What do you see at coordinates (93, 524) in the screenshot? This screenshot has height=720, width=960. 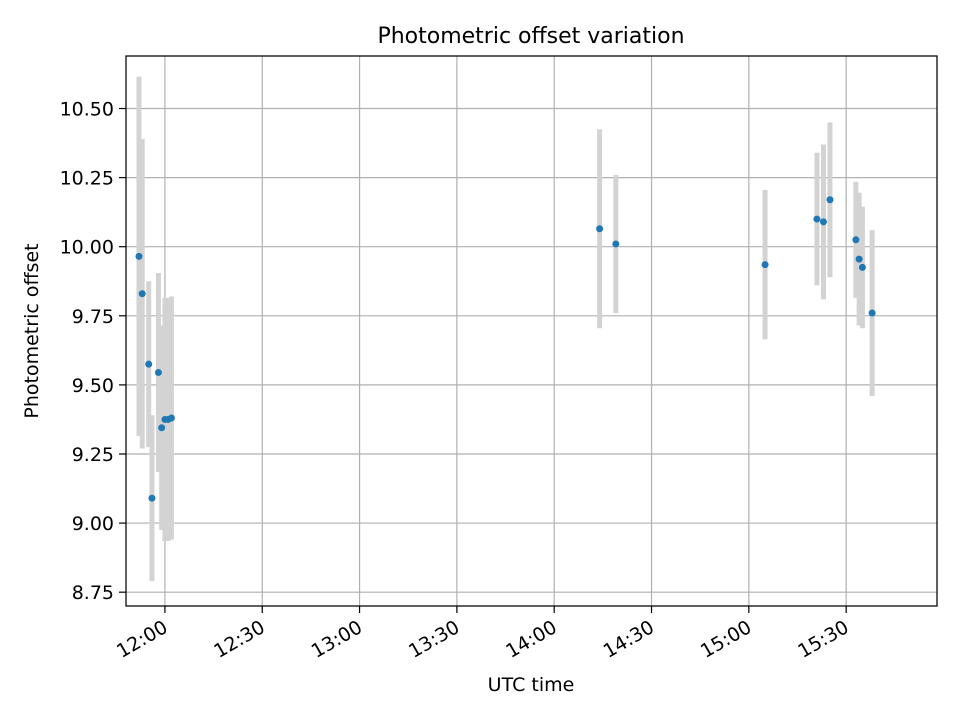 I see `y-tick-label: 9.00` at bounding box center [93, 524].